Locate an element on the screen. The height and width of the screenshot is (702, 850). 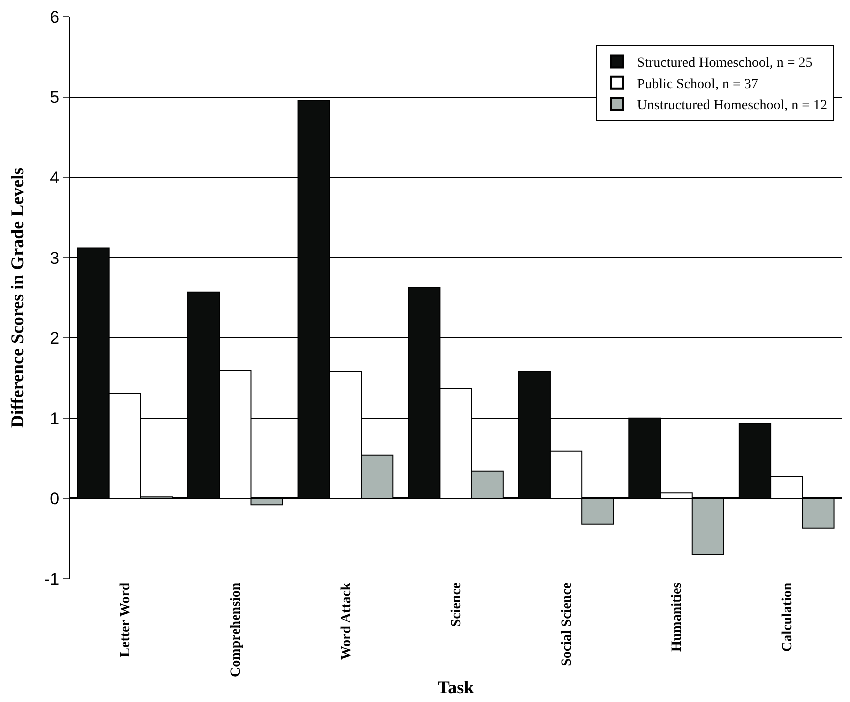
x-axis-title: Task is located at coordinates (456, 688).